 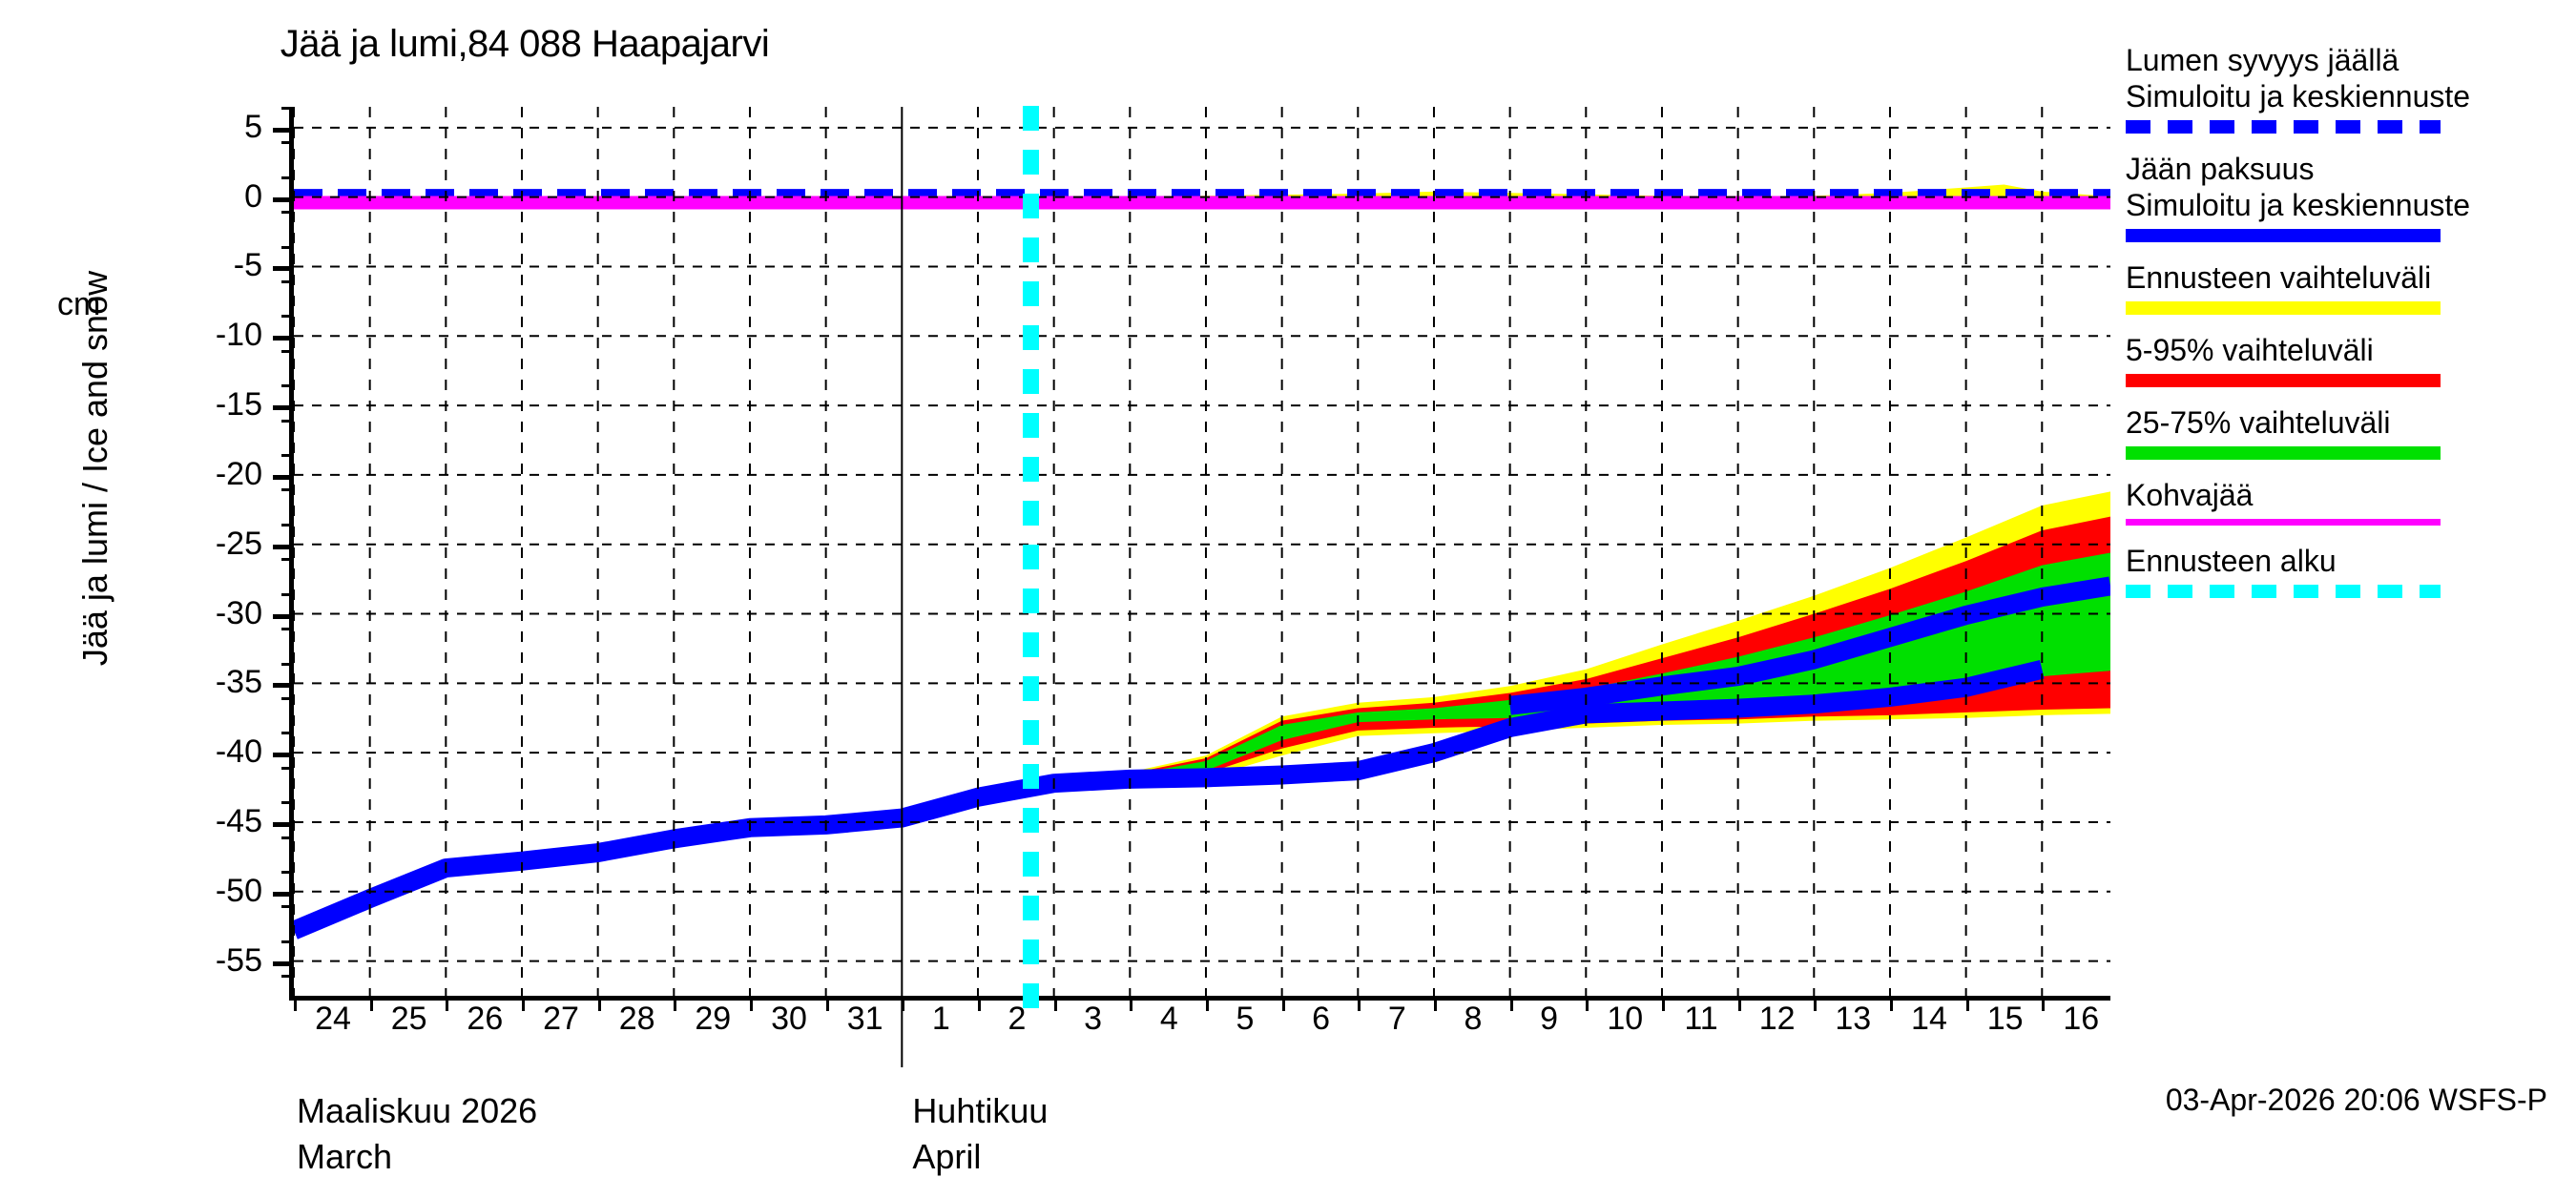 I want to click on x-axis-tick-label: 27, so click(x=561, y=1019).